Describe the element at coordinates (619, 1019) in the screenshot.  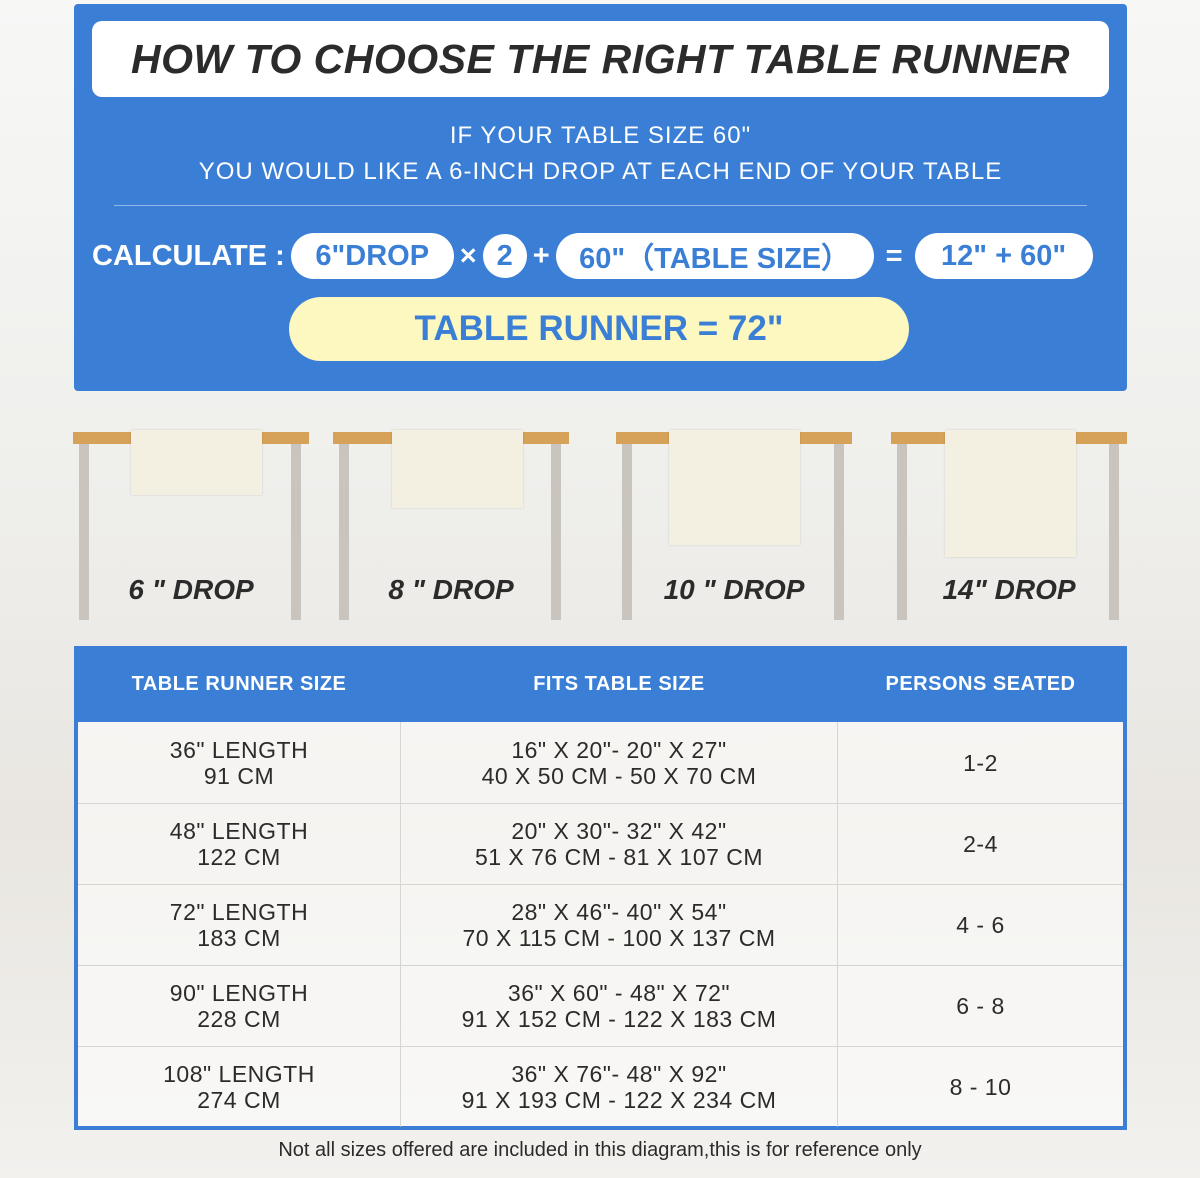
I see `fits-cm: 91 X 152 CM - 122 X 183 CM` at that location.